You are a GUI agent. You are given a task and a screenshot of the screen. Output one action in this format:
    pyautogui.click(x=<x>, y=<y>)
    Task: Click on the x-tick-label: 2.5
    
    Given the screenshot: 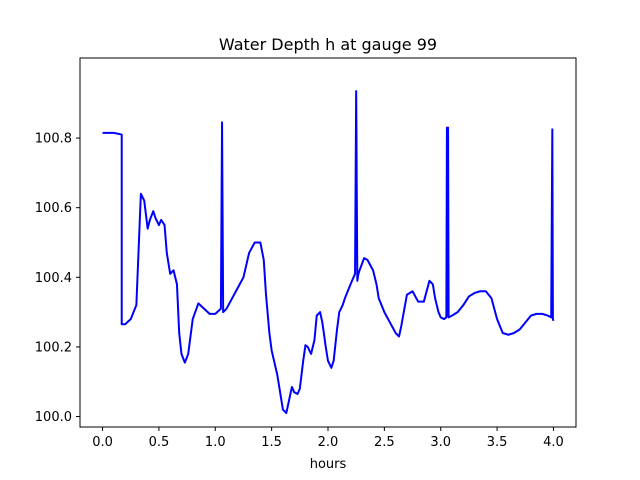 What is the action you would take?
    pyautogui.click(x=384, y=442)
    